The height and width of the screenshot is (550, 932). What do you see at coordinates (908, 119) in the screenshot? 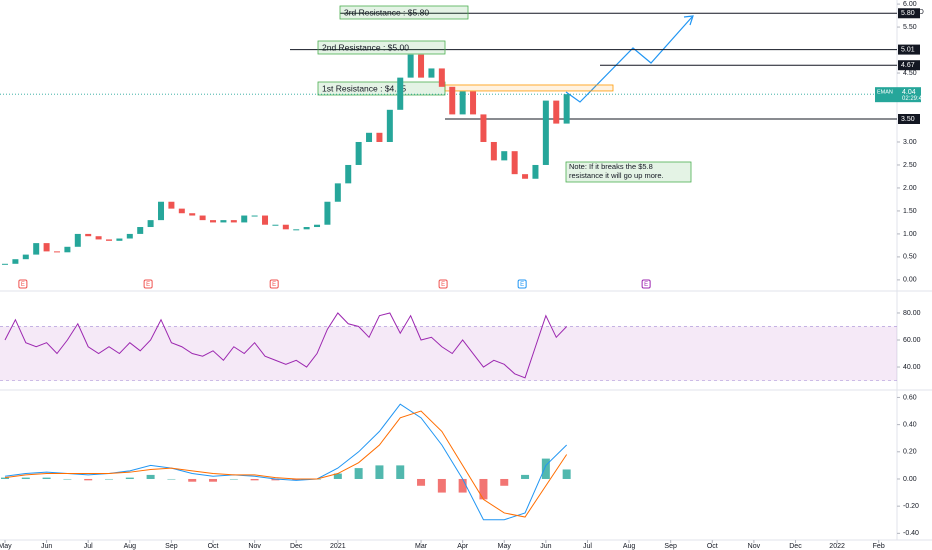
I see `level-label: 3.50` at bounding box center [908, 119].